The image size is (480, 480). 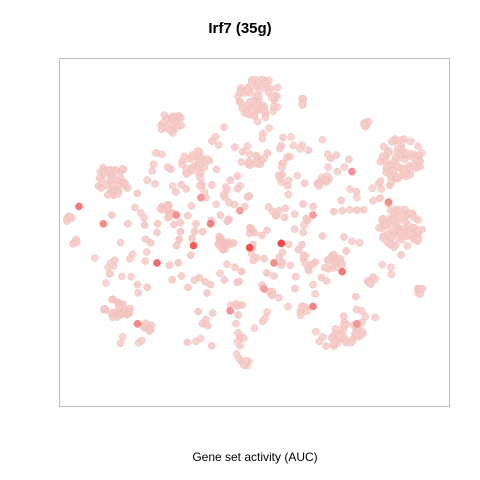 I want to click on x-axis-label: Gene set activity (AUC), so click(x=255, y=457).